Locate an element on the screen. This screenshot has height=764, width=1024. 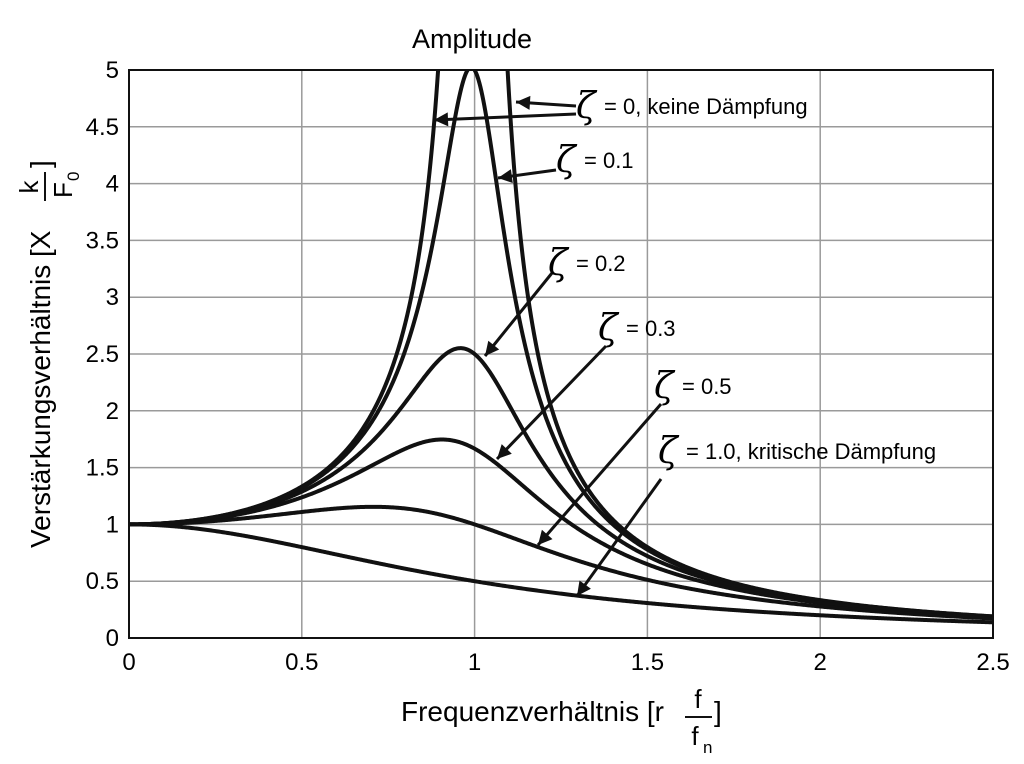
y-axis-label-den: F is located at coordinates (63, 190).